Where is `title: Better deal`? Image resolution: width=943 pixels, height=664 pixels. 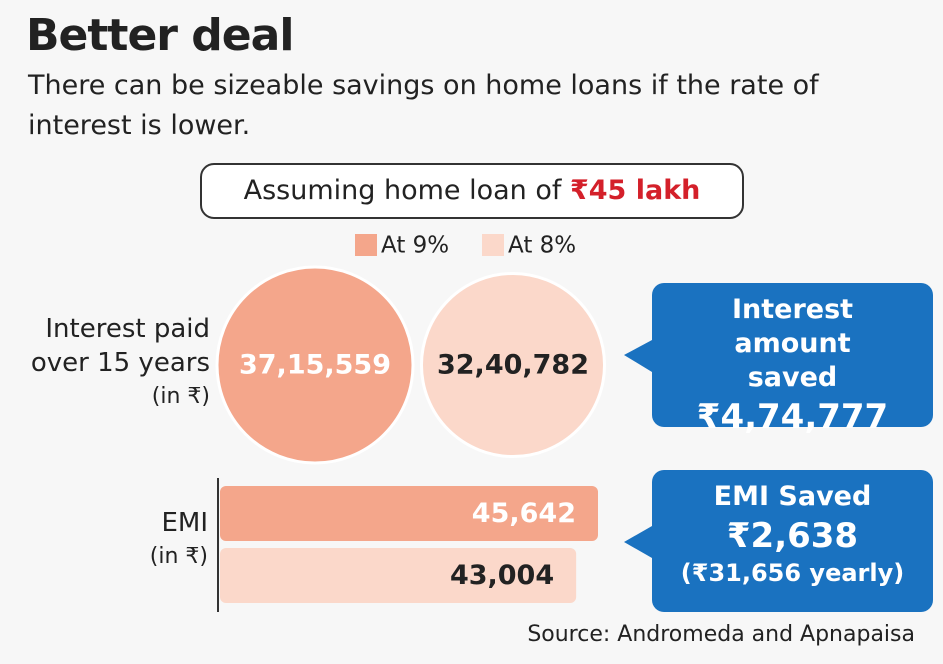 title: Better deal is located at coordinates (160, 35).